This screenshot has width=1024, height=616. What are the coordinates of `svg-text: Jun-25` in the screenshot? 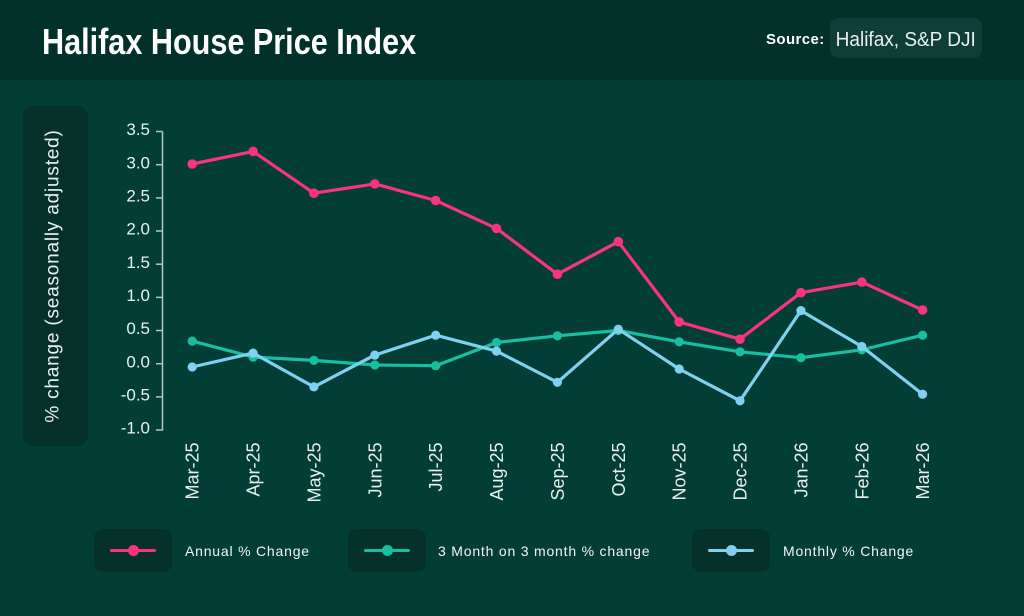 It's located at (375, 470).